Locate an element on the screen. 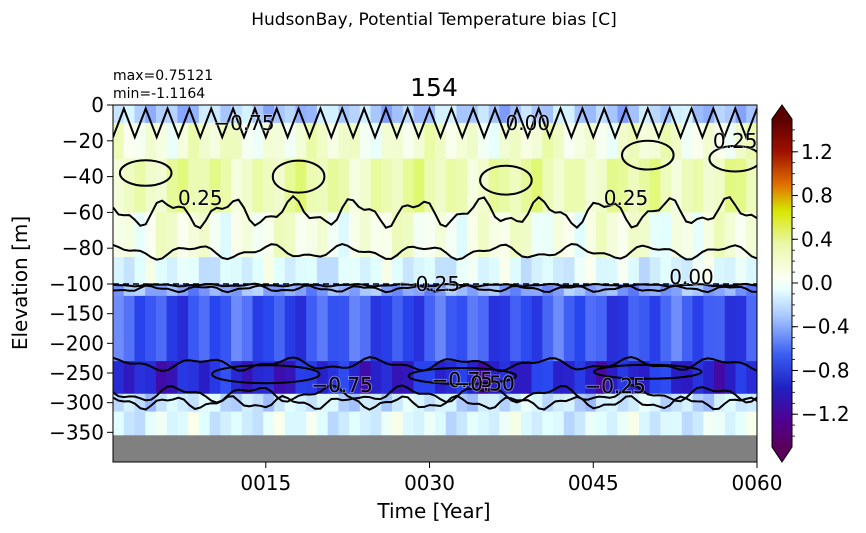 The width and height of the screenshot is (866, 533). y-tick-label: −150 is located at coordinates (76, 314).